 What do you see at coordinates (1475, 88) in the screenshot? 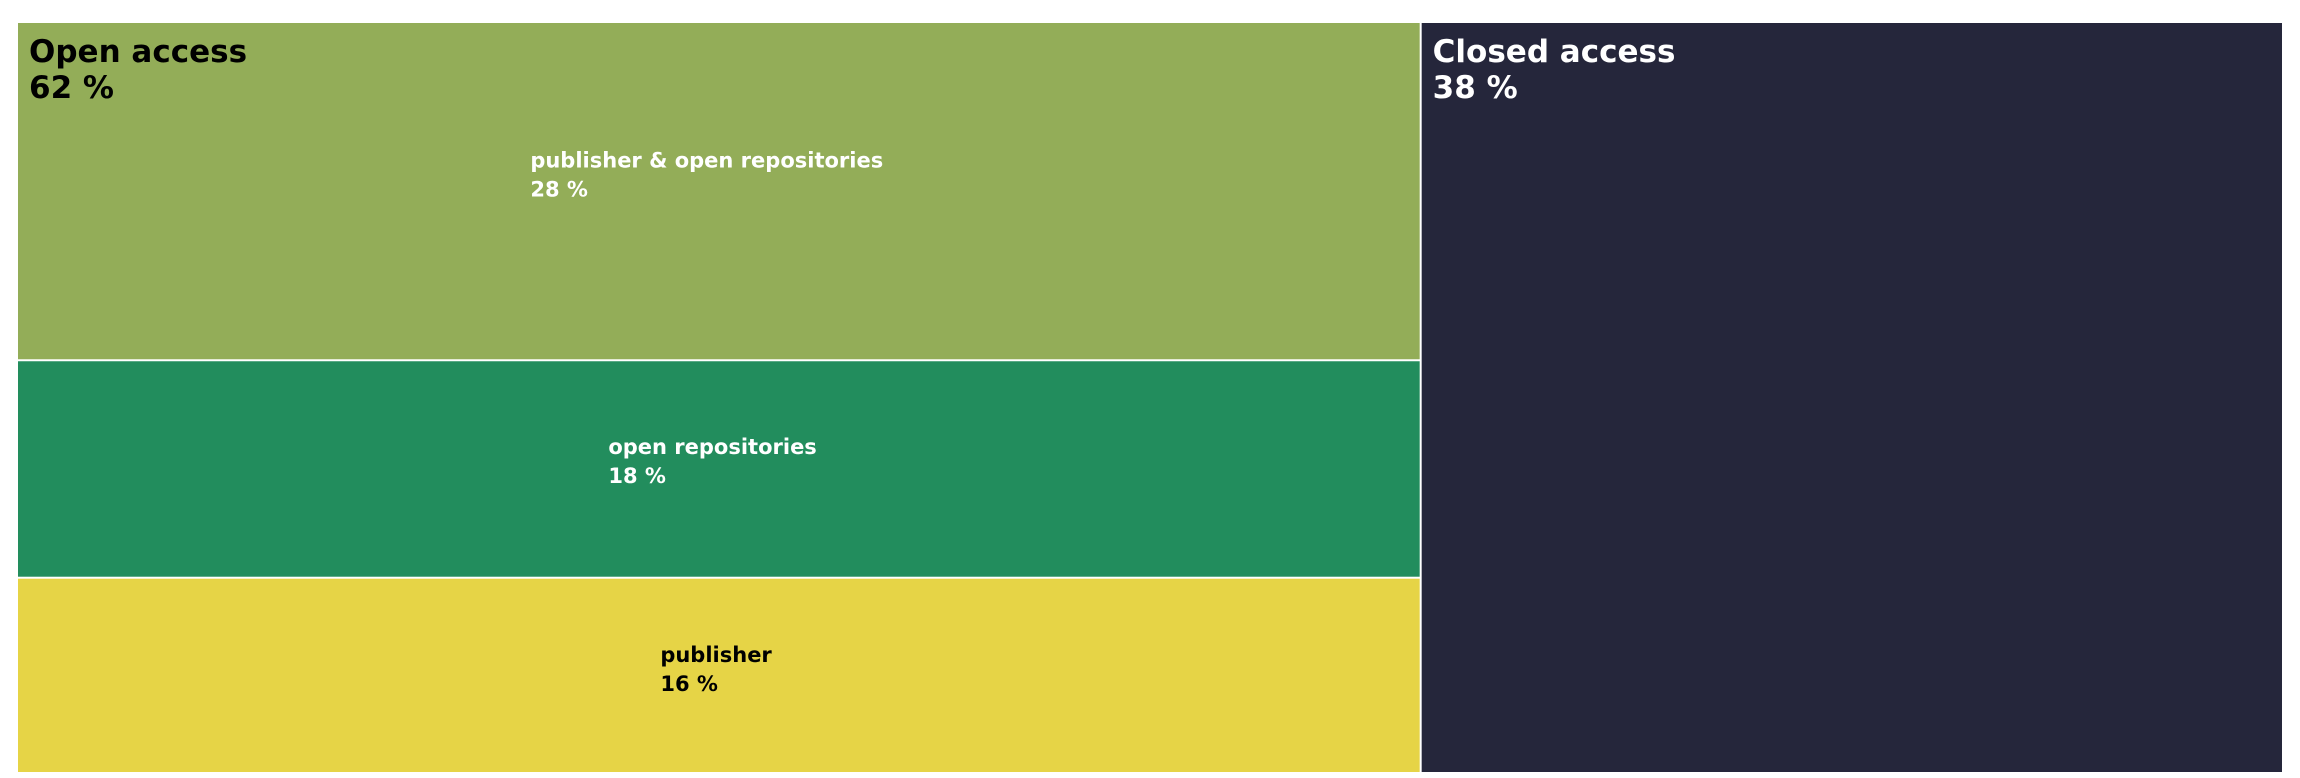
I see `group-value-closed-access: 38 %` at bounding box center [1475, 88].